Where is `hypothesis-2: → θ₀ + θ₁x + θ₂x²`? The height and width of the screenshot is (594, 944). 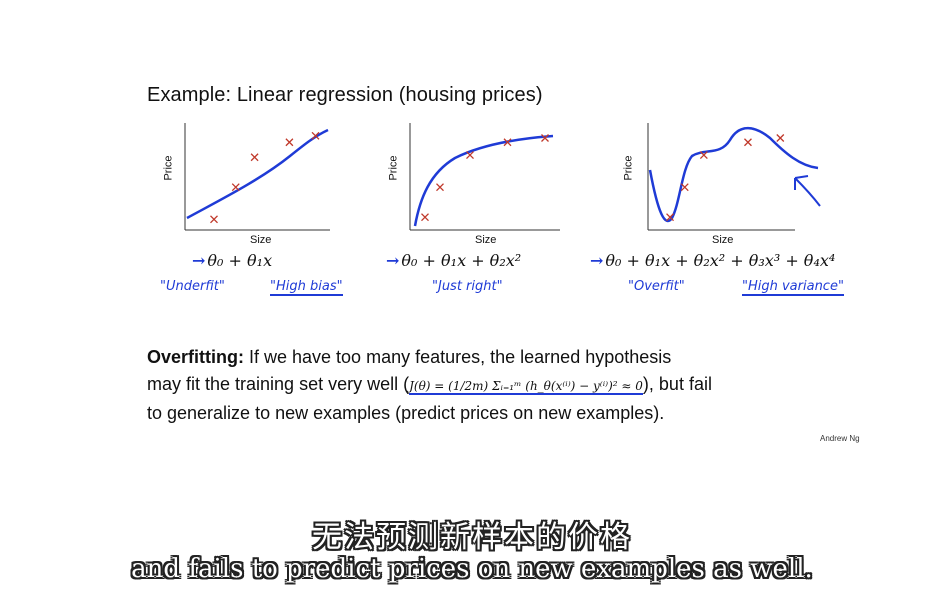 hypothesis-2: → θ₀ + θ₁x + θ₂x² is located at coordinates (454, 260).